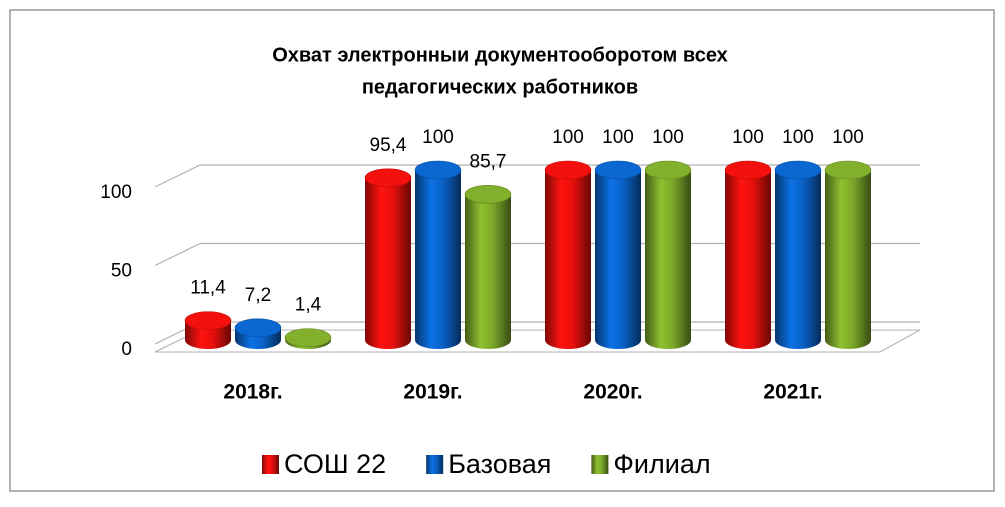  I want to click on legend-label: СОШ 22, so click(335, 464).